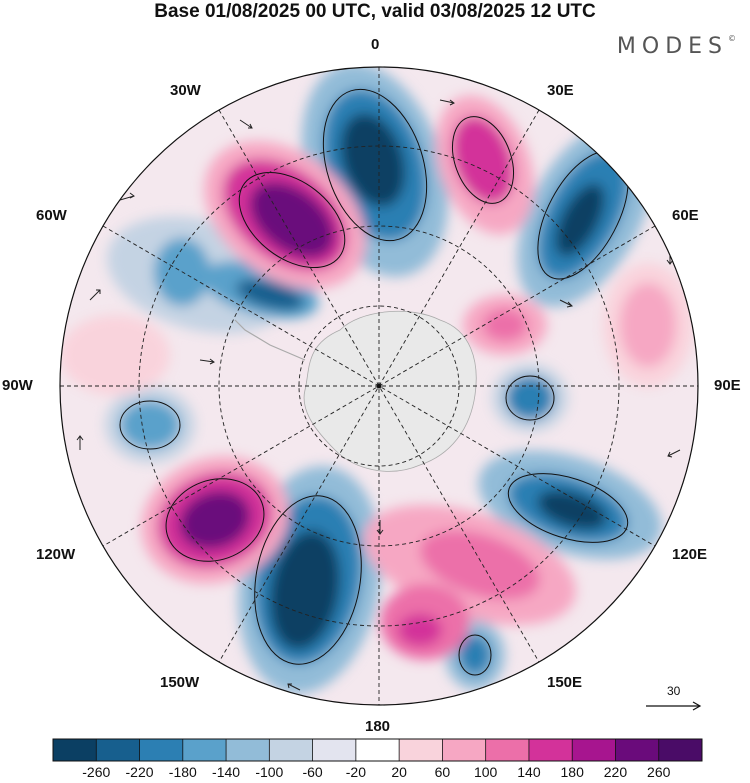 The width and height of the screenshot is (750, 783). I want to click on lon-label-30e: 30E, so click(560, 90).